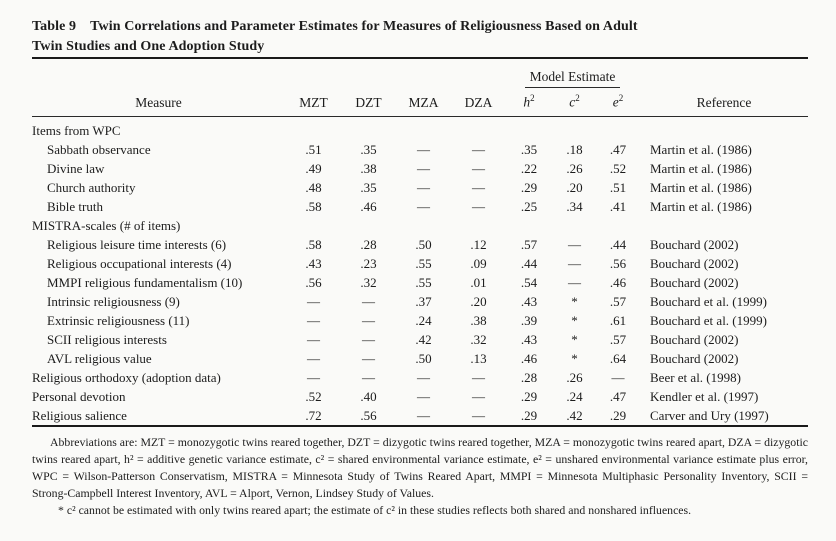 The image size is (836, 541). I want to click on h2-cell: .25, so click(529, 206).